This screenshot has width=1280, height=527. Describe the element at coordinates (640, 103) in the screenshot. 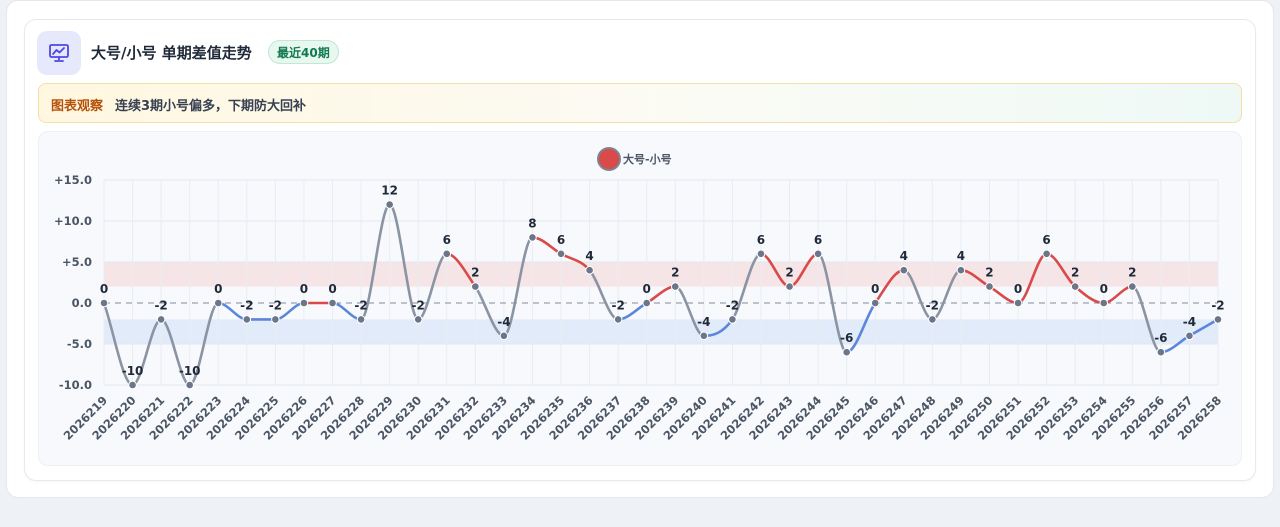

I see `observation-banner: 图表观察 连续3期小号偏多，下期防大回补` at that location.